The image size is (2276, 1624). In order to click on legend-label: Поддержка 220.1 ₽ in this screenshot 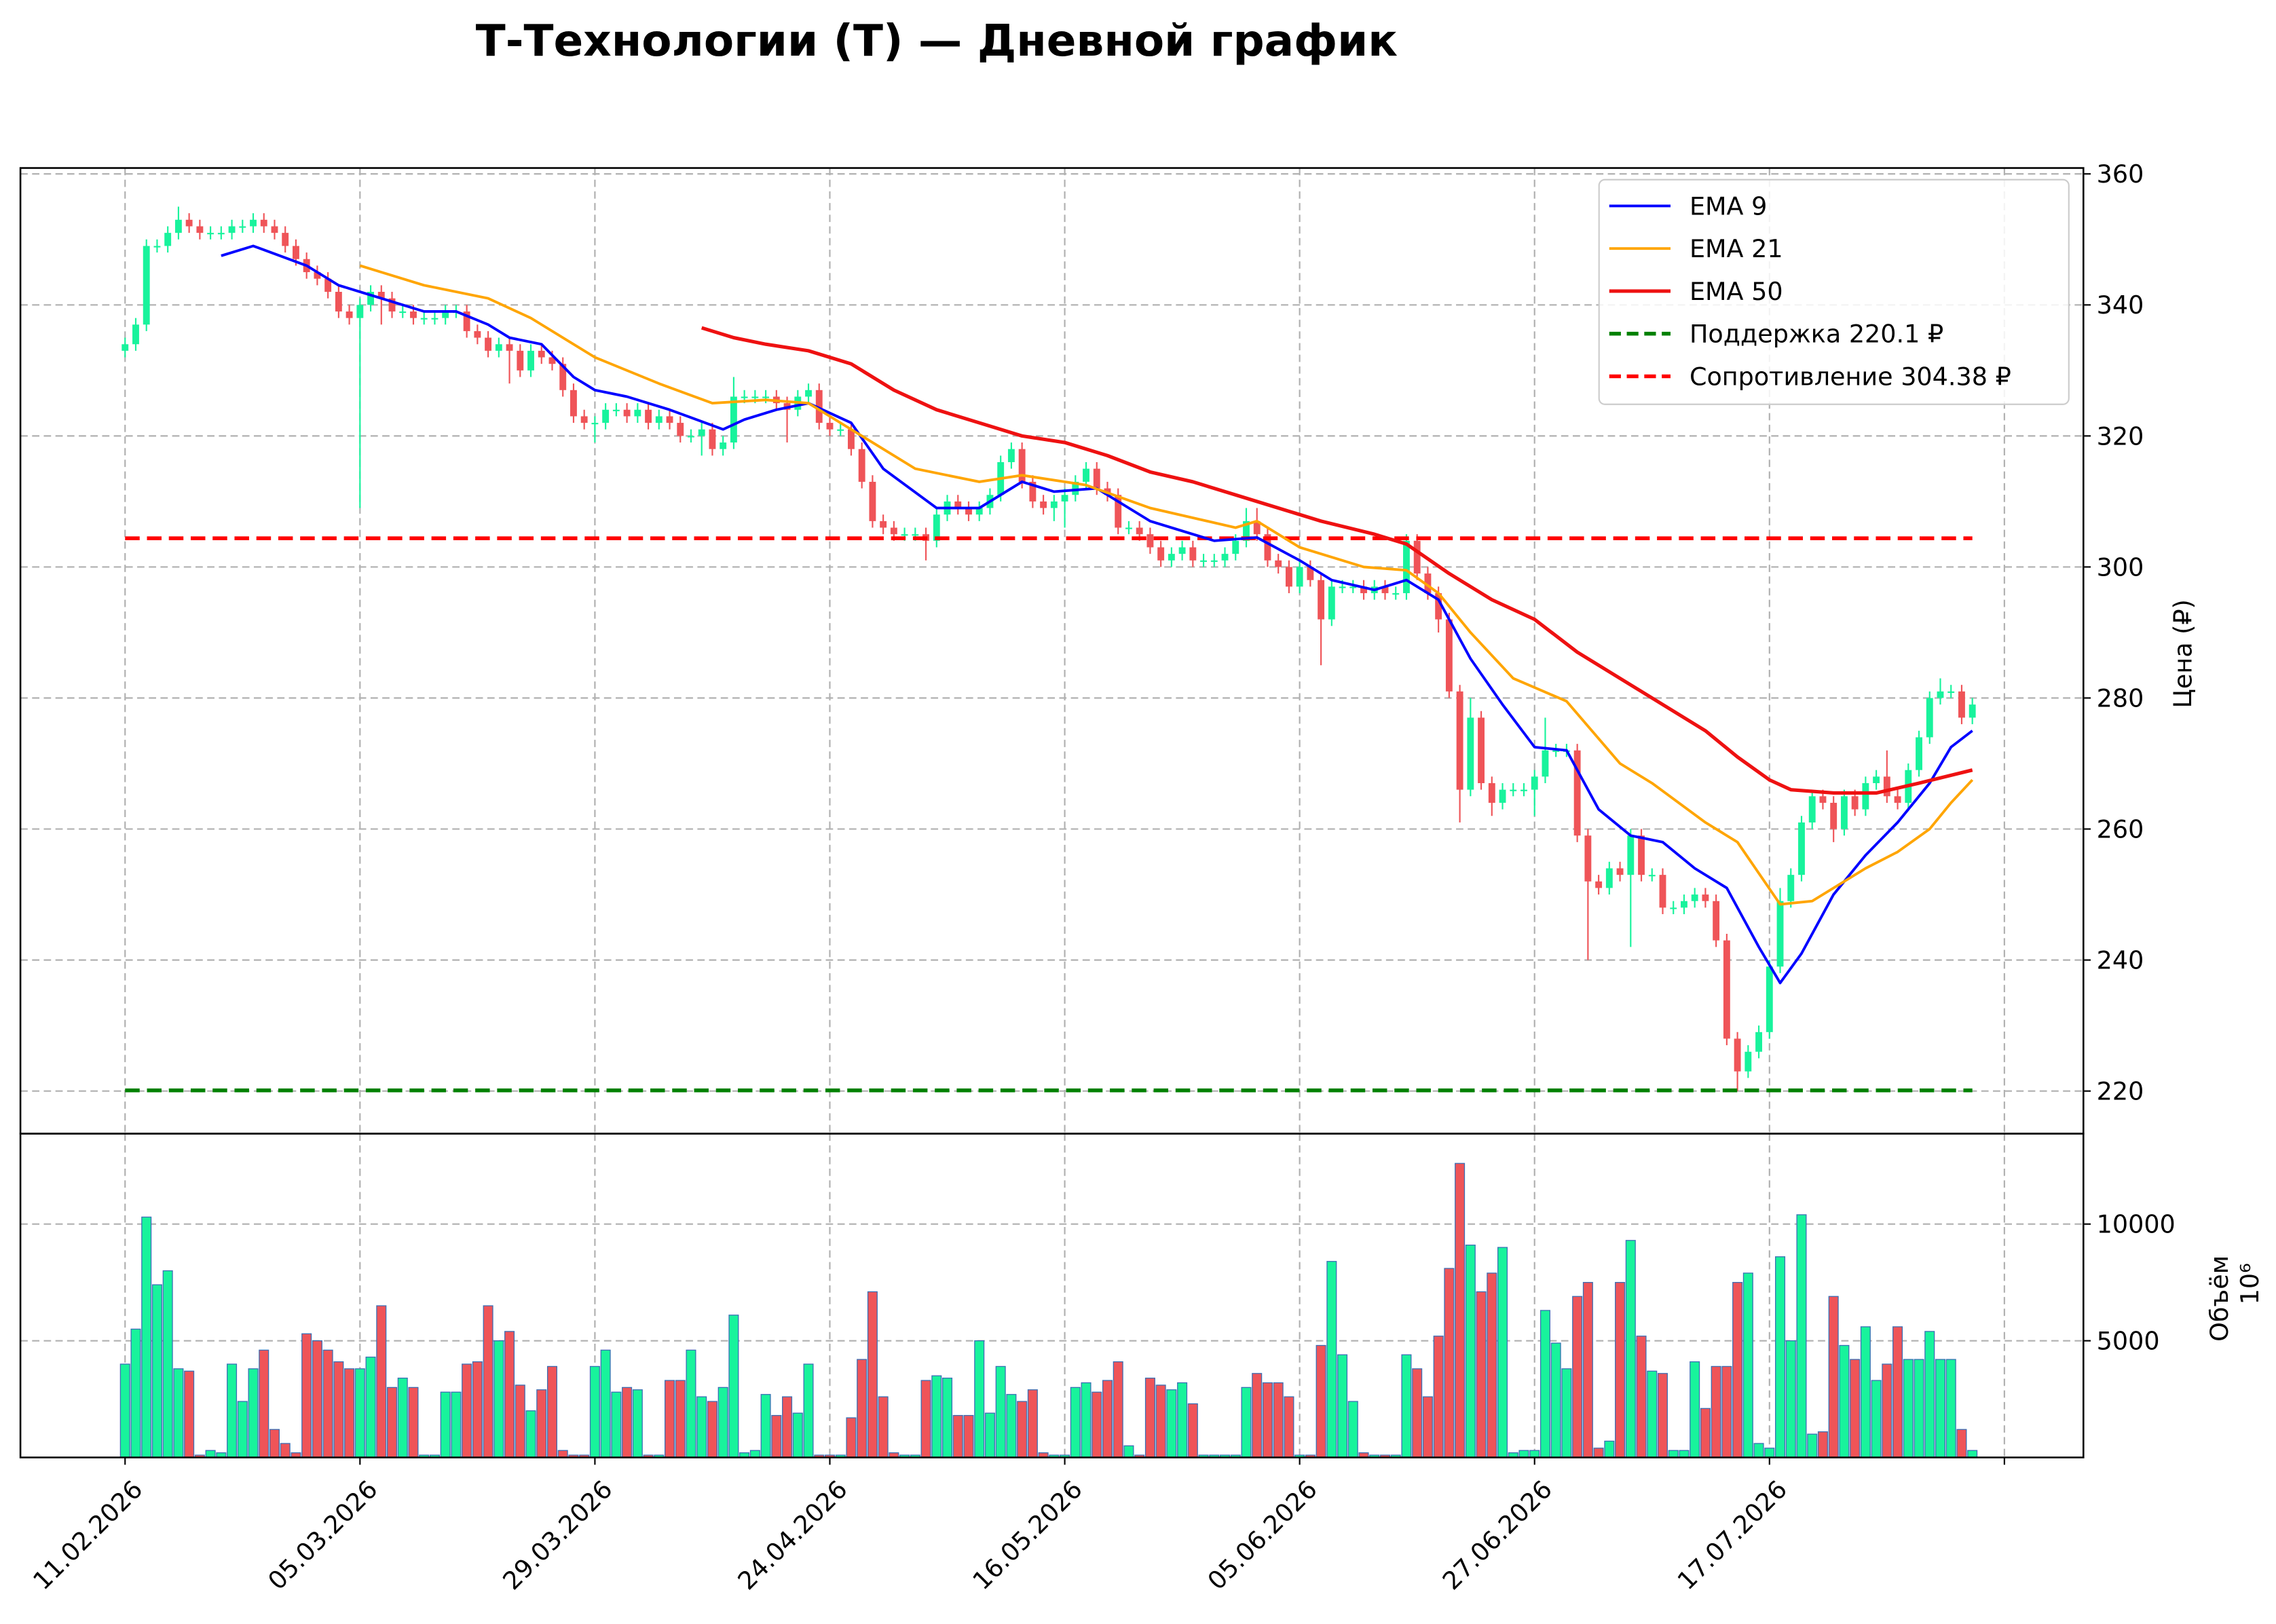, I will do `click(1816, 334)`.